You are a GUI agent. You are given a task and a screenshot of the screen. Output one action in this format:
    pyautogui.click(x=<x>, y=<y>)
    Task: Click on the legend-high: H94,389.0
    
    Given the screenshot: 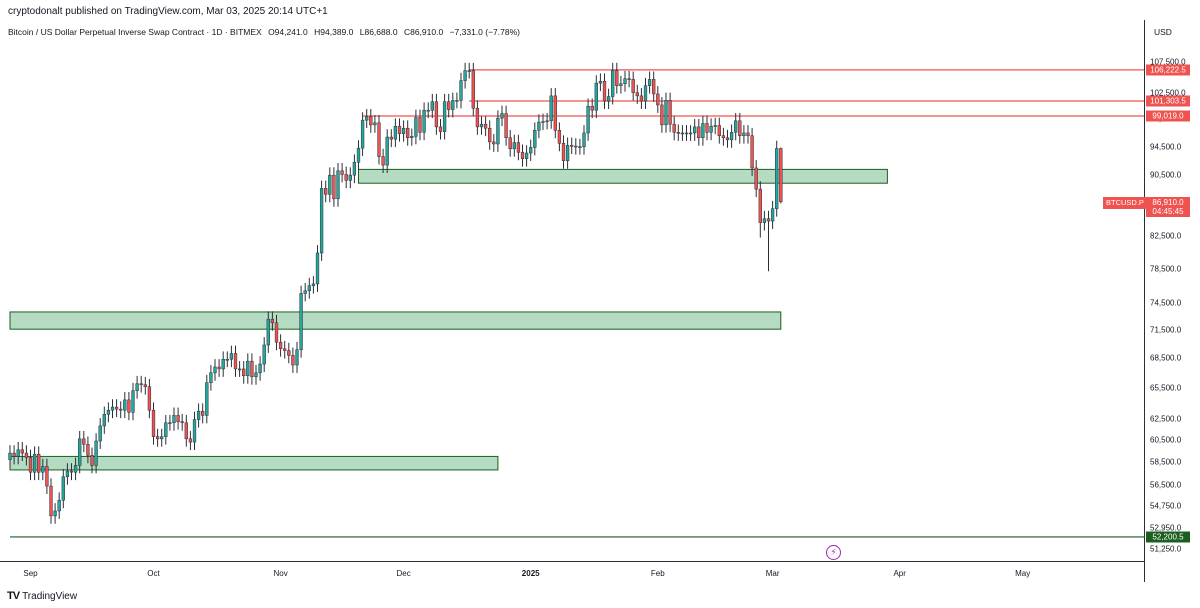 What is the action you would take?
    pyautogui.click(x=334, y=32)
    